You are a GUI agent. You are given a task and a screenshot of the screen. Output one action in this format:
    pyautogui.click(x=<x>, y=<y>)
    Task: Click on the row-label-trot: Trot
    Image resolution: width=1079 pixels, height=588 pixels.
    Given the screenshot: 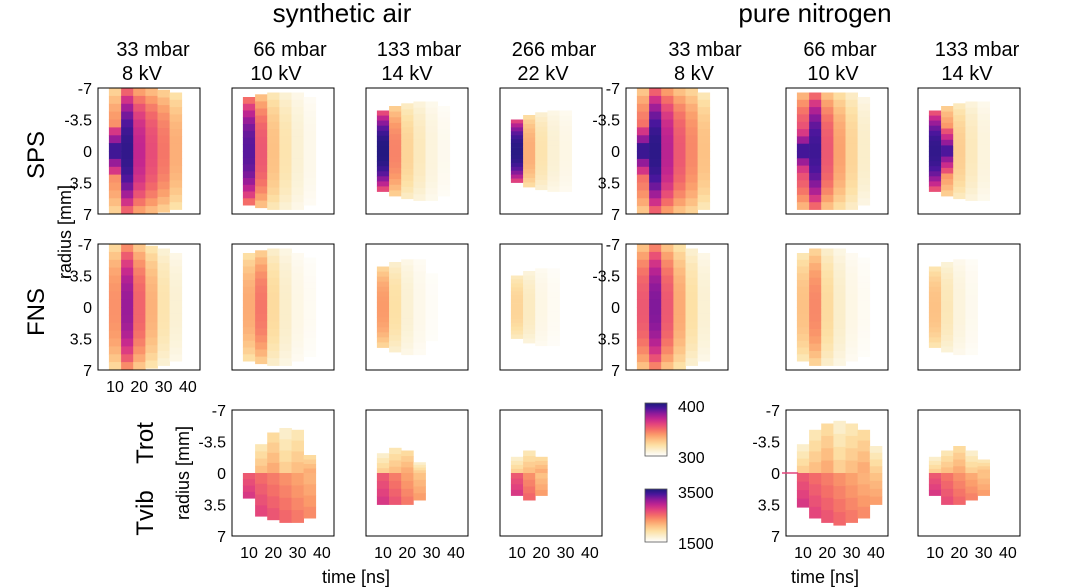 What is the action you would take?
    pyautogui.click(x=145, y=443)
    